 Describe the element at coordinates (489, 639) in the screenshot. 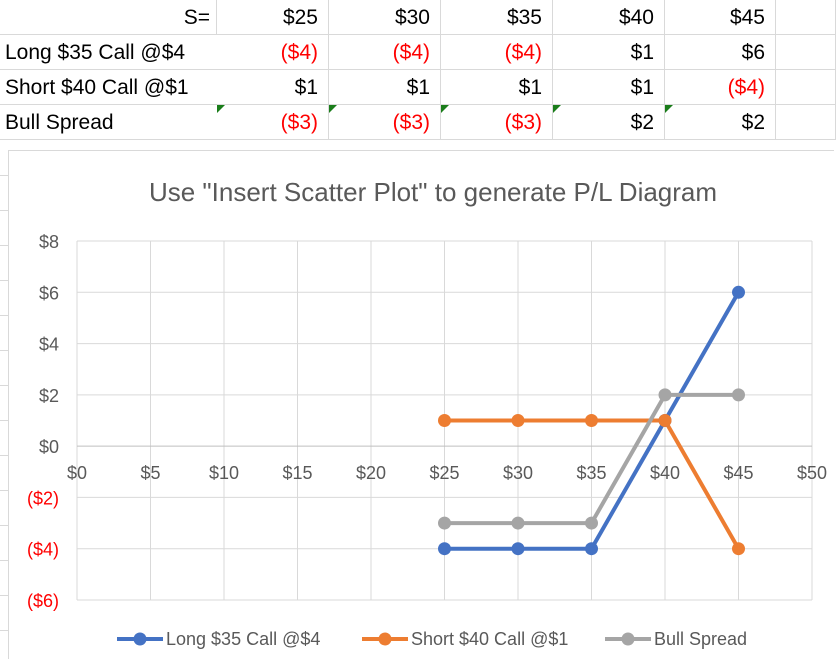

I see `legend-label: Short $40 Call @$1` at that location.